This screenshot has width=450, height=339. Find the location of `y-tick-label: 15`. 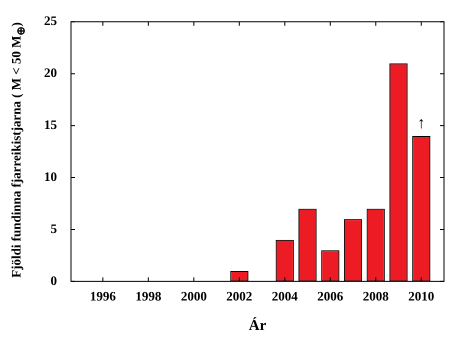

y-tick-label: 15 is located at coordinates (51, 124).